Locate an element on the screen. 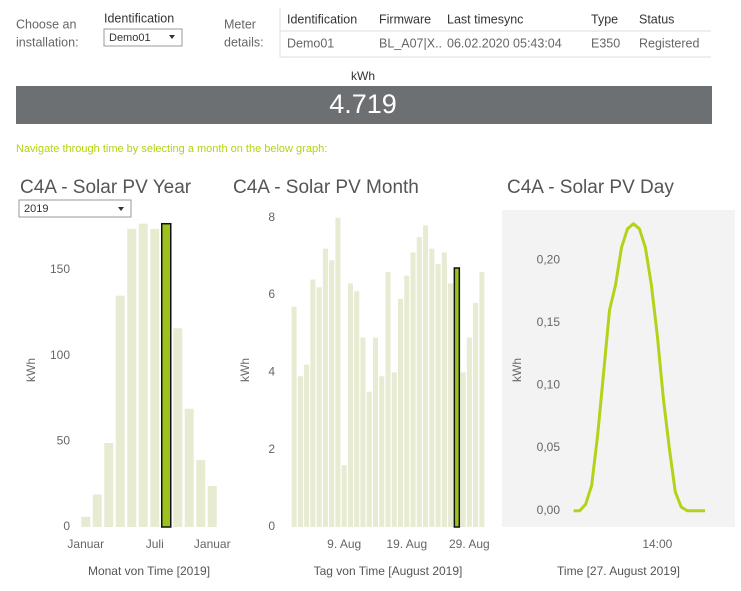 The image size is (741, 591). table-cell: Registered is located at coordinates (669, 43).